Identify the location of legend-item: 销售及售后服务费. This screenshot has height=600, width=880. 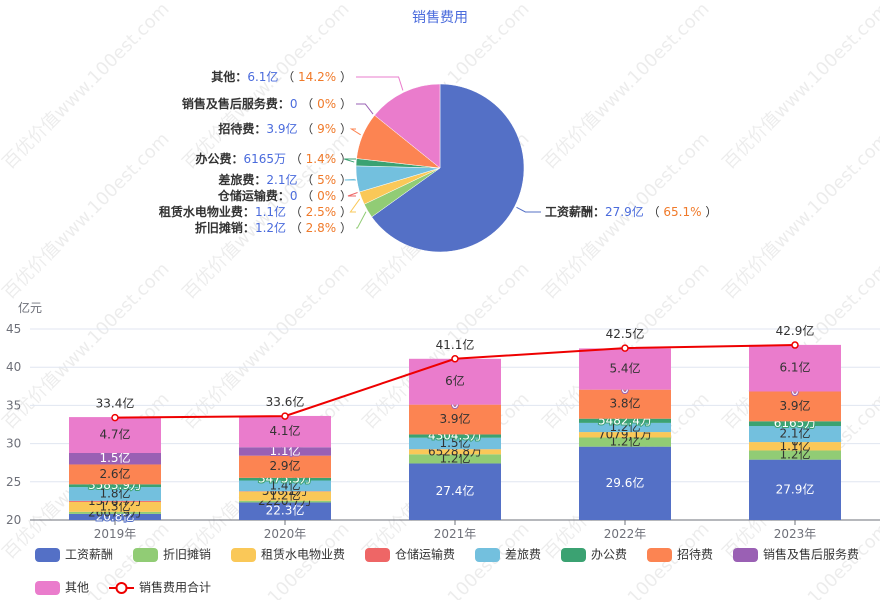
(796, 555).